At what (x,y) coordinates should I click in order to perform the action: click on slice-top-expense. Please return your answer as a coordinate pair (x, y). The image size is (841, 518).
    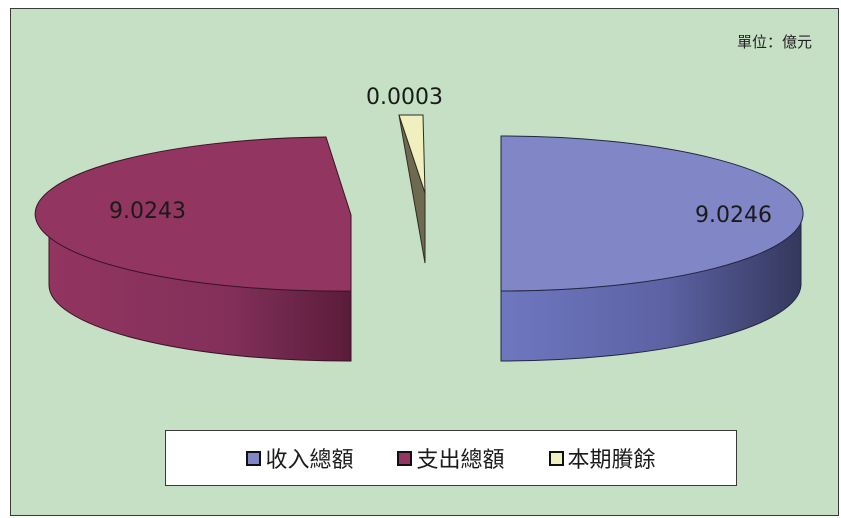
    Looking at the image, I should click on (193, 214).